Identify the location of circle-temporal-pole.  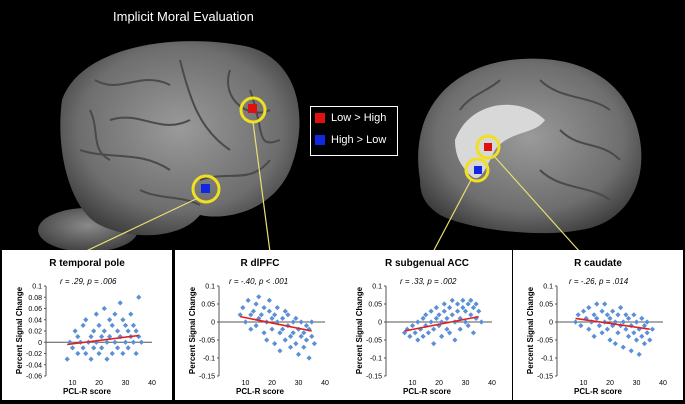
(206, 189).